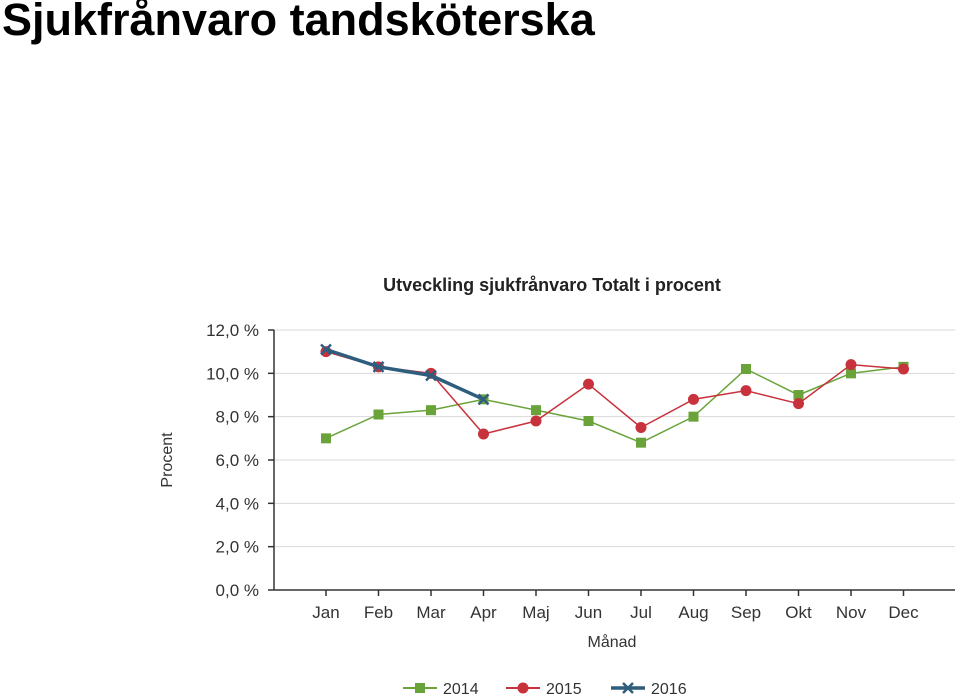 The image size is (959, 695). What do you see at coordinates (237, 503) in the screenshot?
I see `y-tick-label: 4,0 %` at bounding box center [237, 503].